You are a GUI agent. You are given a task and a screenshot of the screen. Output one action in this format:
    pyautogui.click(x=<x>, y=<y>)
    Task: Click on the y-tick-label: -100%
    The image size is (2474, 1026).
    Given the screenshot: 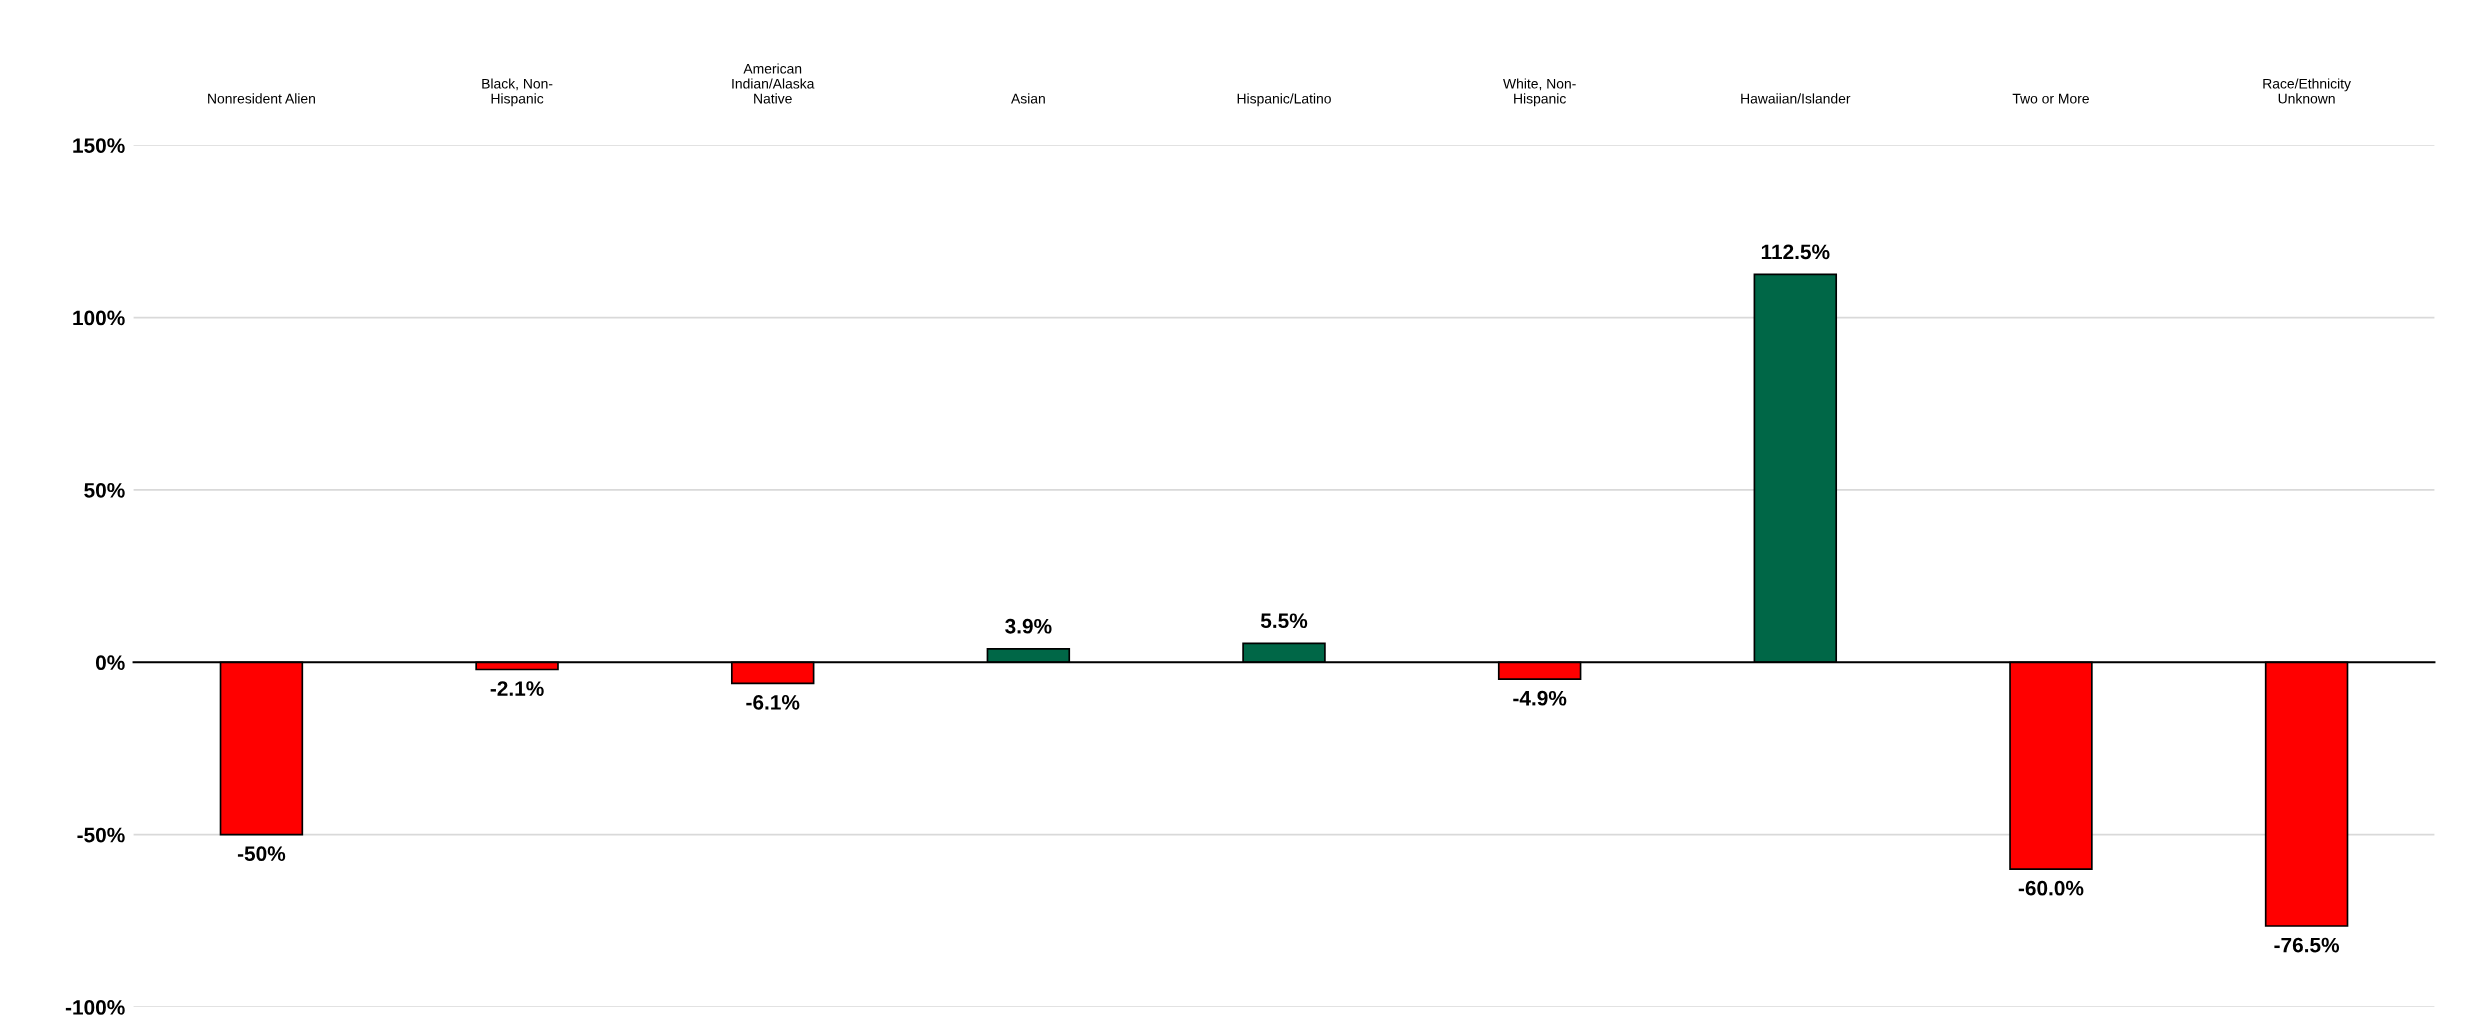 What is the action you would take?
    pyautogui.click(x=95, y=1007)
    